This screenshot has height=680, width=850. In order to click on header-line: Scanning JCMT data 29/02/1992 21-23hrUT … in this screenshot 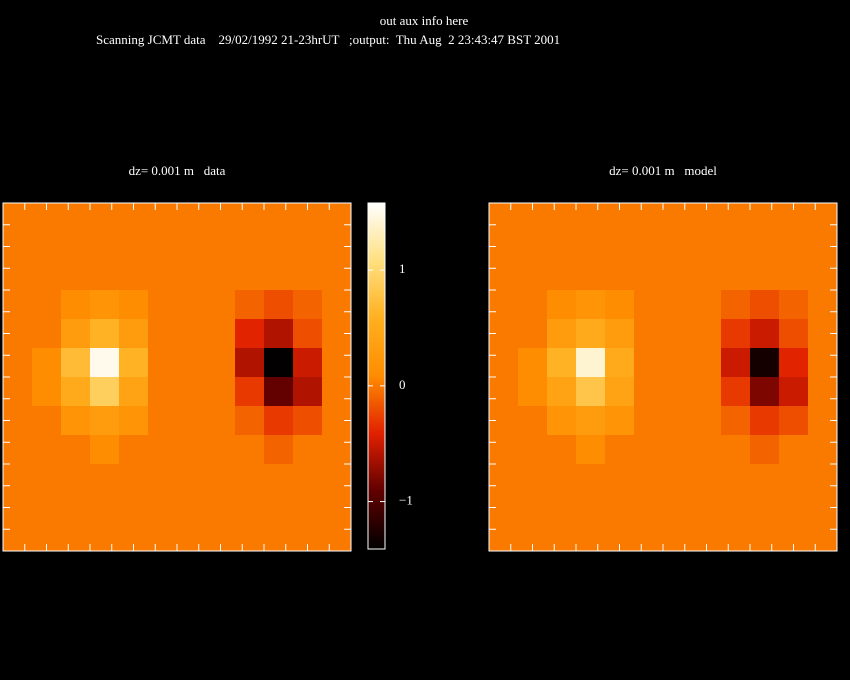, I will do `click(328, 39)`.